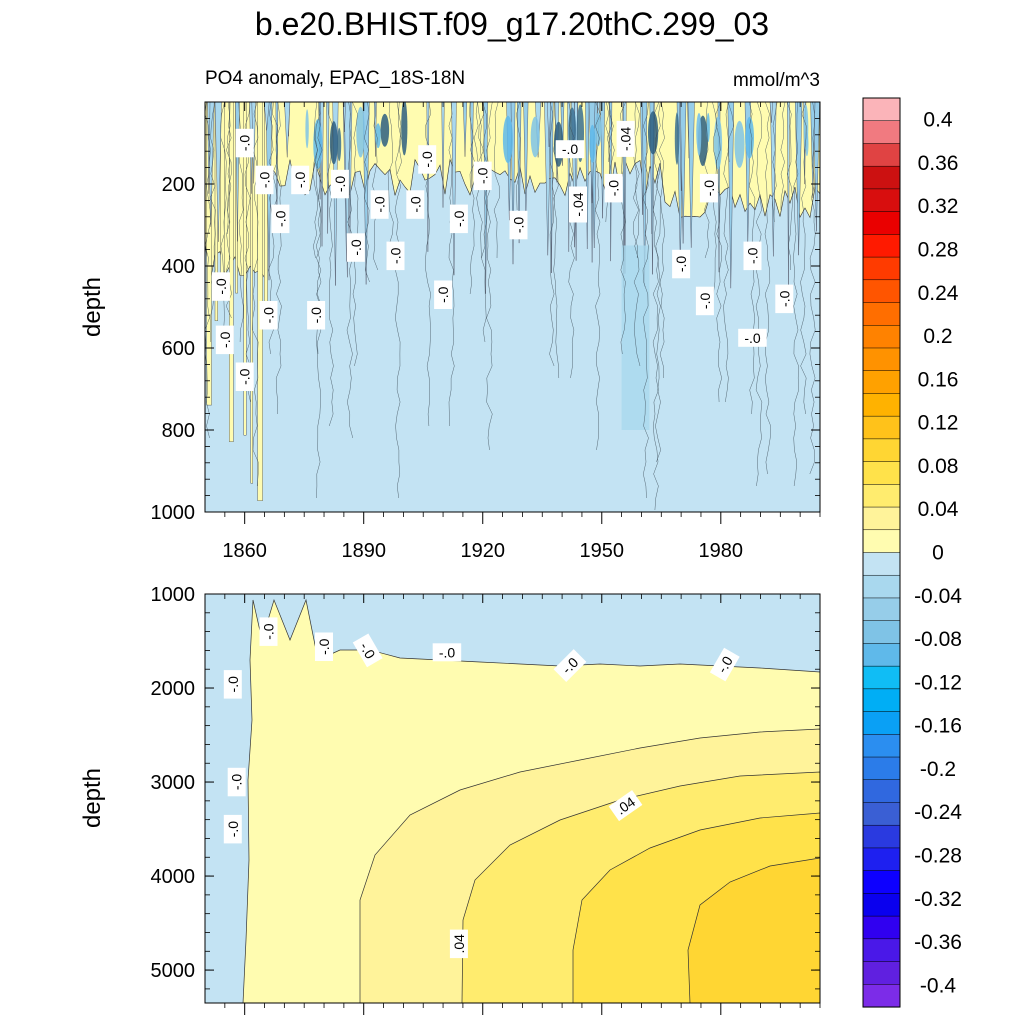 The height and width of the screenshot is (1024, 1024). I want to click on panel-subtitle-left: PO4 anomaly, EPAC_18S-18N, so click(335, 78).